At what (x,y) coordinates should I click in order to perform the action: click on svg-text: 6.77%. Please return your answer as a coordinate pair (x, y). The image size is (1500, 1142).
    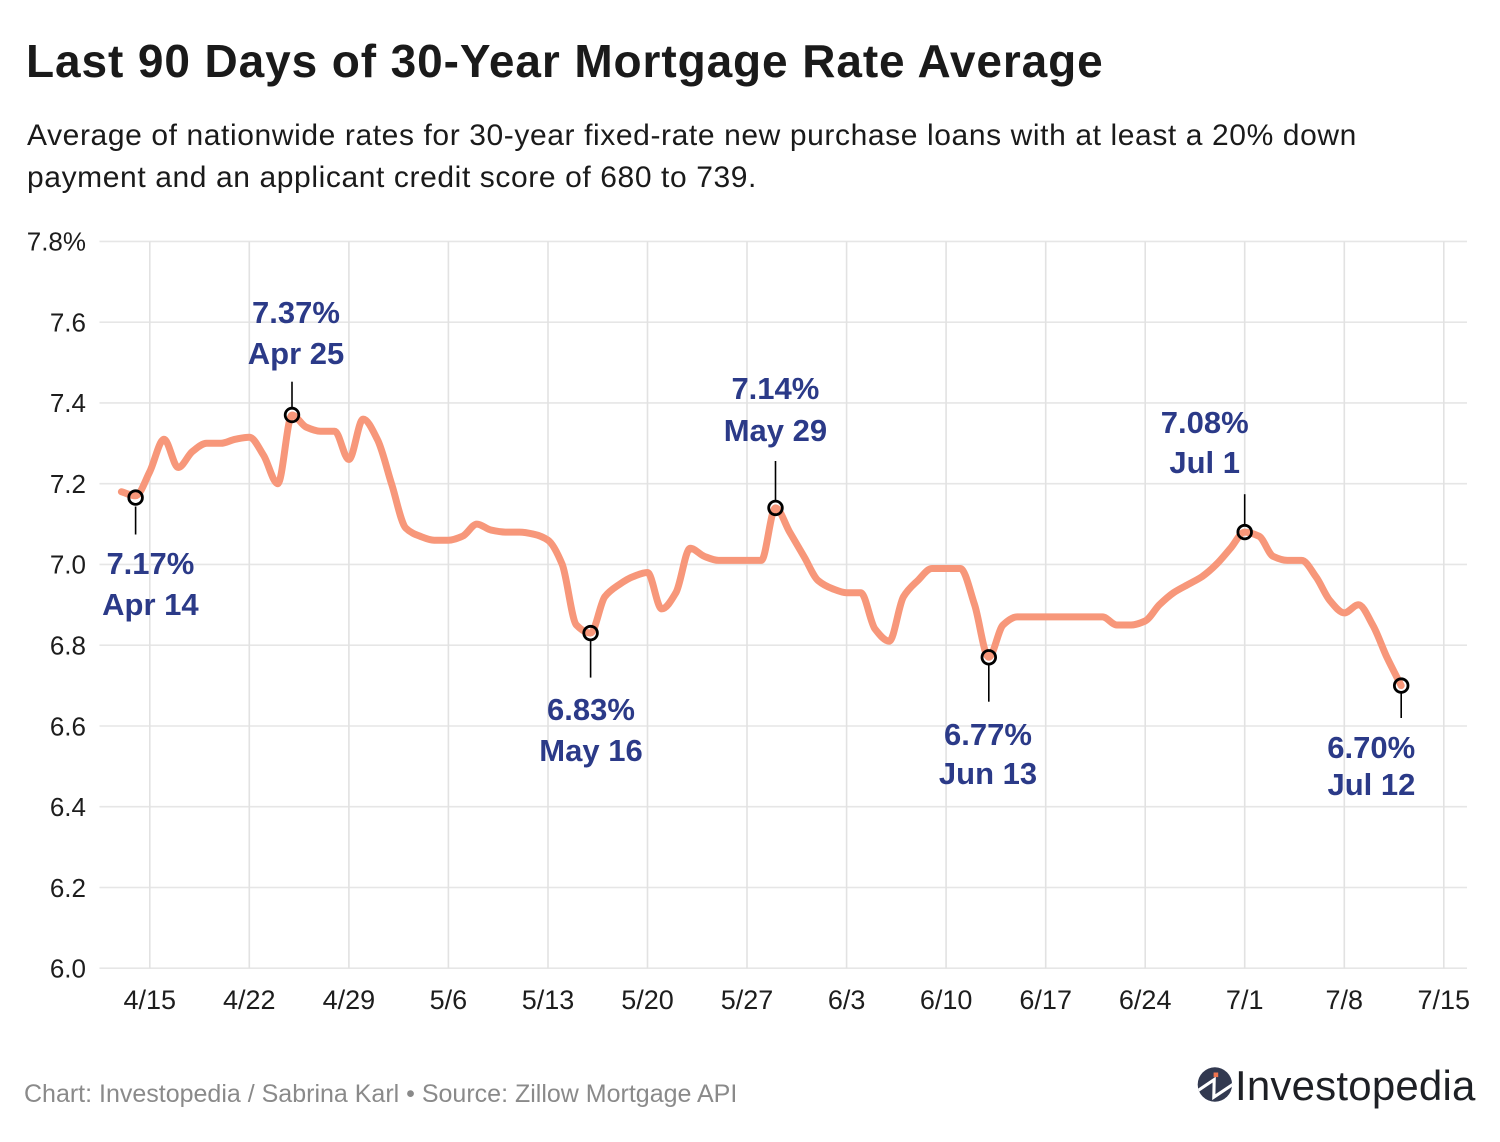
    Looking at the image, I should click on (988, 734).